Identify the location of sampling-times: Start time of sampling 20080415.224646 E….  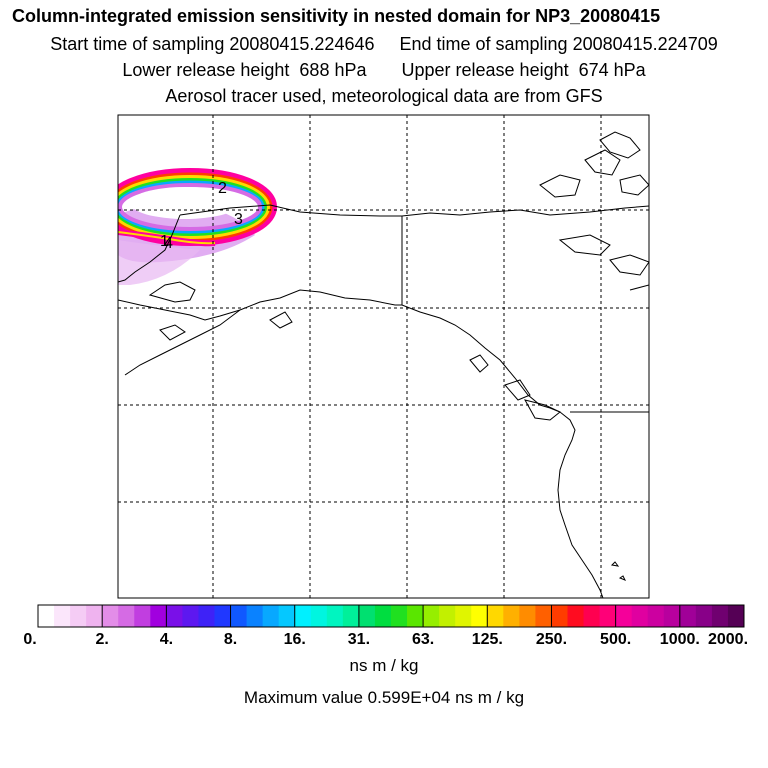
(384, 44).